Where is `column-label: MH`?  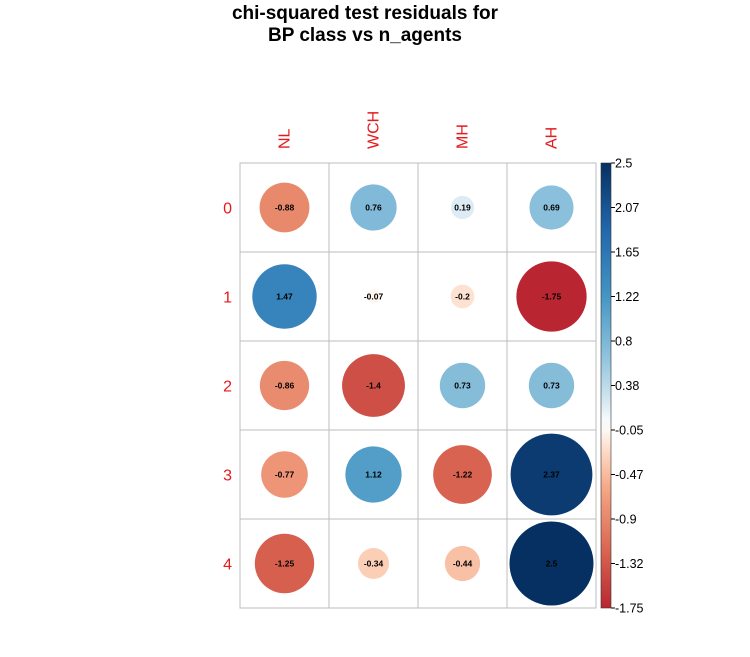 column-label: MH is located at coordinates (463, 136).